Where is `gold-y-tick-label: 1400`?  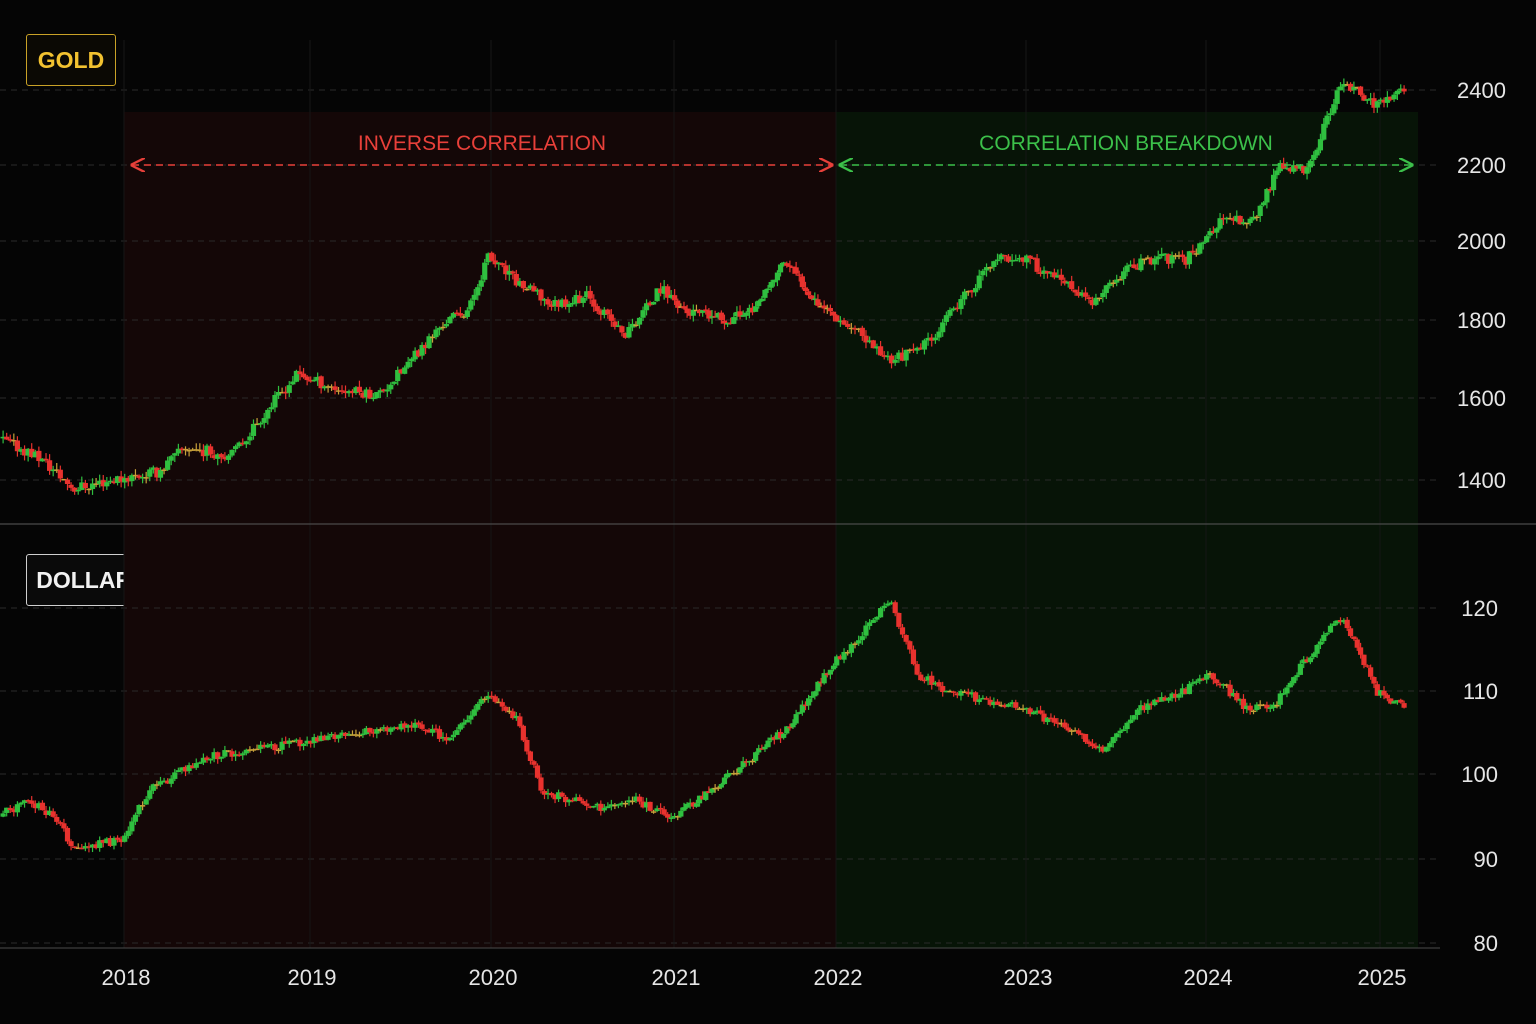
gold-y-tick-label: 1400 is located at coordinates (1481, 480).